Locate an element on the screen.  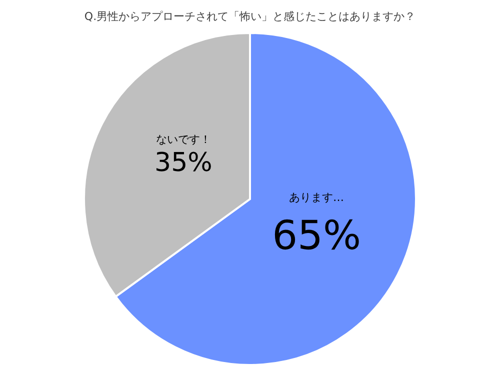
data-label: 65% is located at coordinates (317, 235).